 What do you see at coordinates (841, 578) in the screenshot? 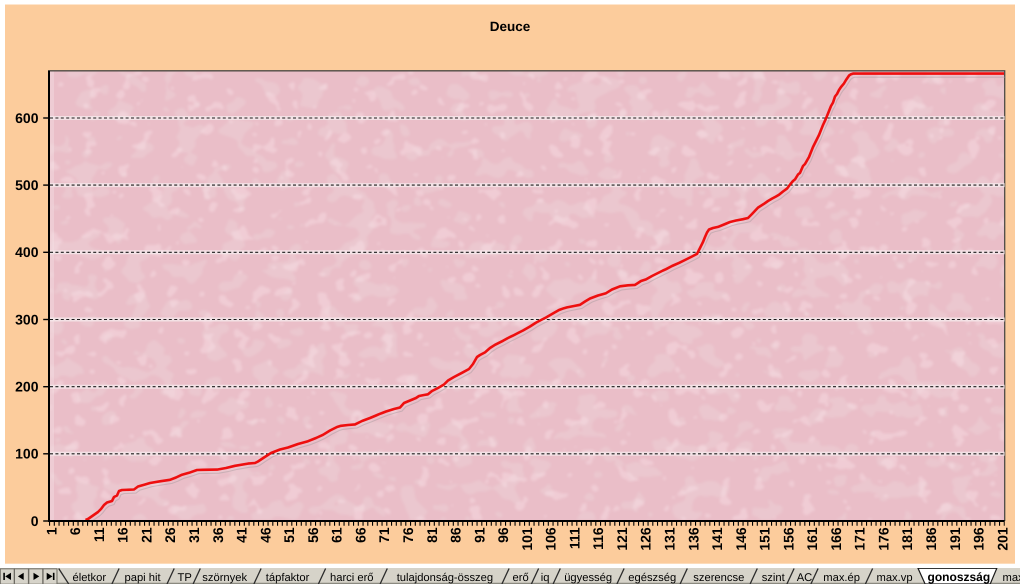
I see `svg-text: max.ép` at bounding box center [841, 578].